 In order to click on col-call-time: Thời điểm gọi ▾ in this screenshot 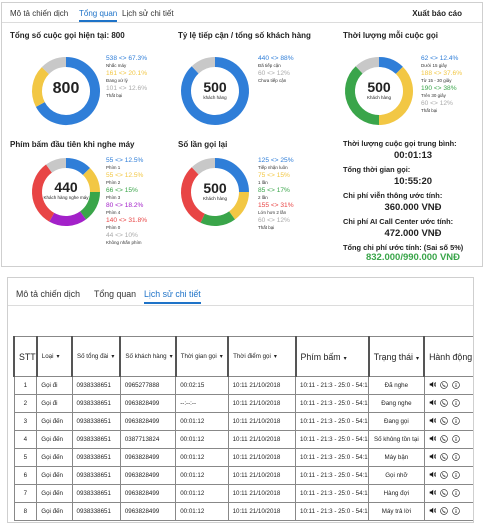, I will do `click(262, 356)`.